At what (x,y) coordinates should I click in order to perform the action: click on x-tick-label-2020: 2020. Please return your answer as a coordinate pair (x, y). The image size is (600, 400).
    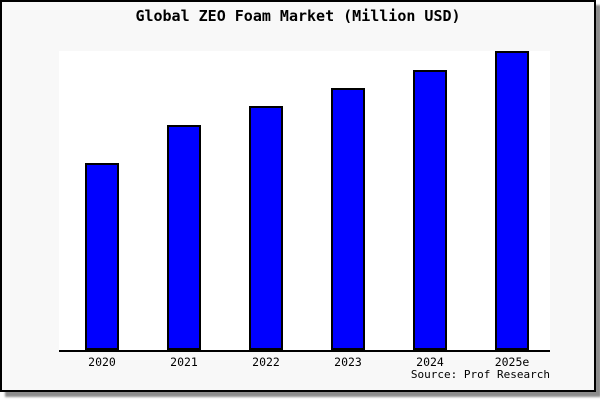
    Looking at the image, I should click on (102, 362).